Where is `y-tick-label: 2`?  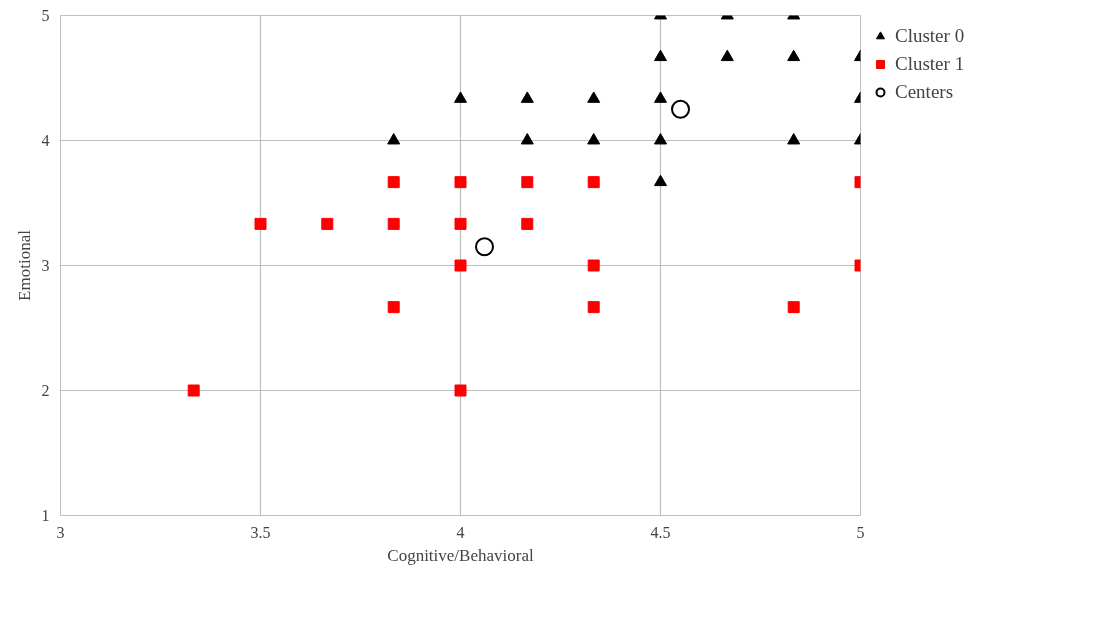 y-tick-label: 2 is located at coordinates (45, 390).